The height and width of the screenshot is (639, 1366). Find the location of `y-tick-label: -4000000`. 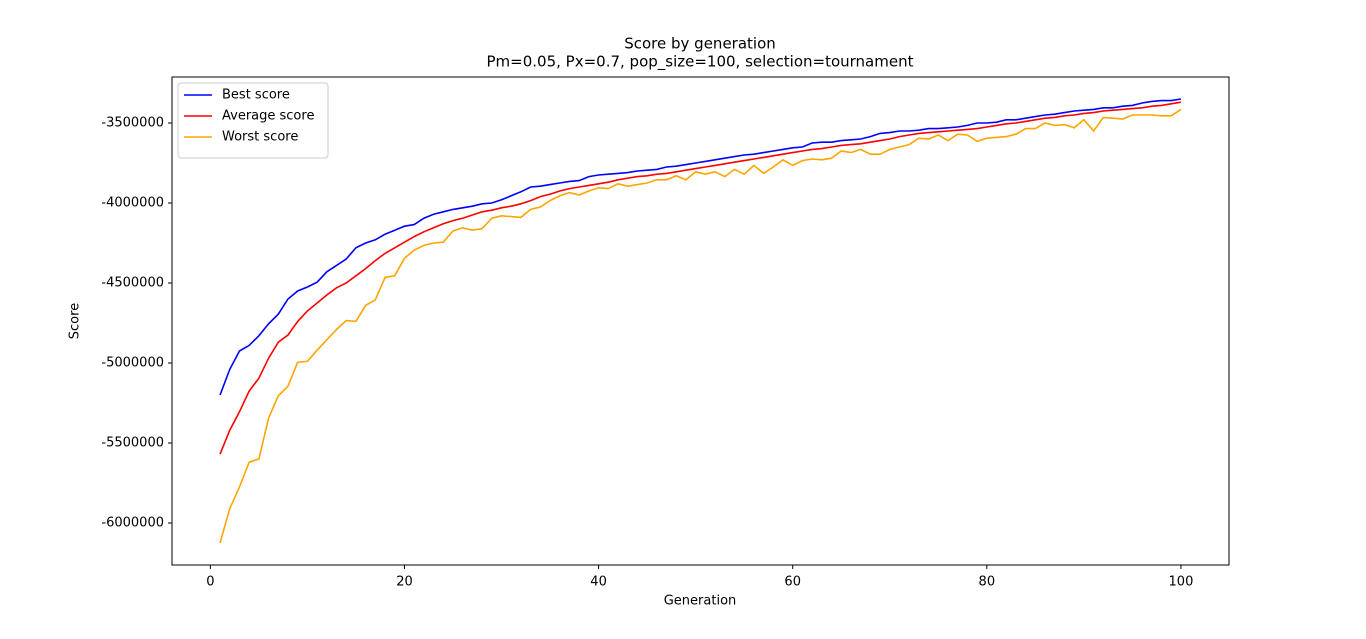

y-tick-label: -4000000 is located at coordinates (132, 203).